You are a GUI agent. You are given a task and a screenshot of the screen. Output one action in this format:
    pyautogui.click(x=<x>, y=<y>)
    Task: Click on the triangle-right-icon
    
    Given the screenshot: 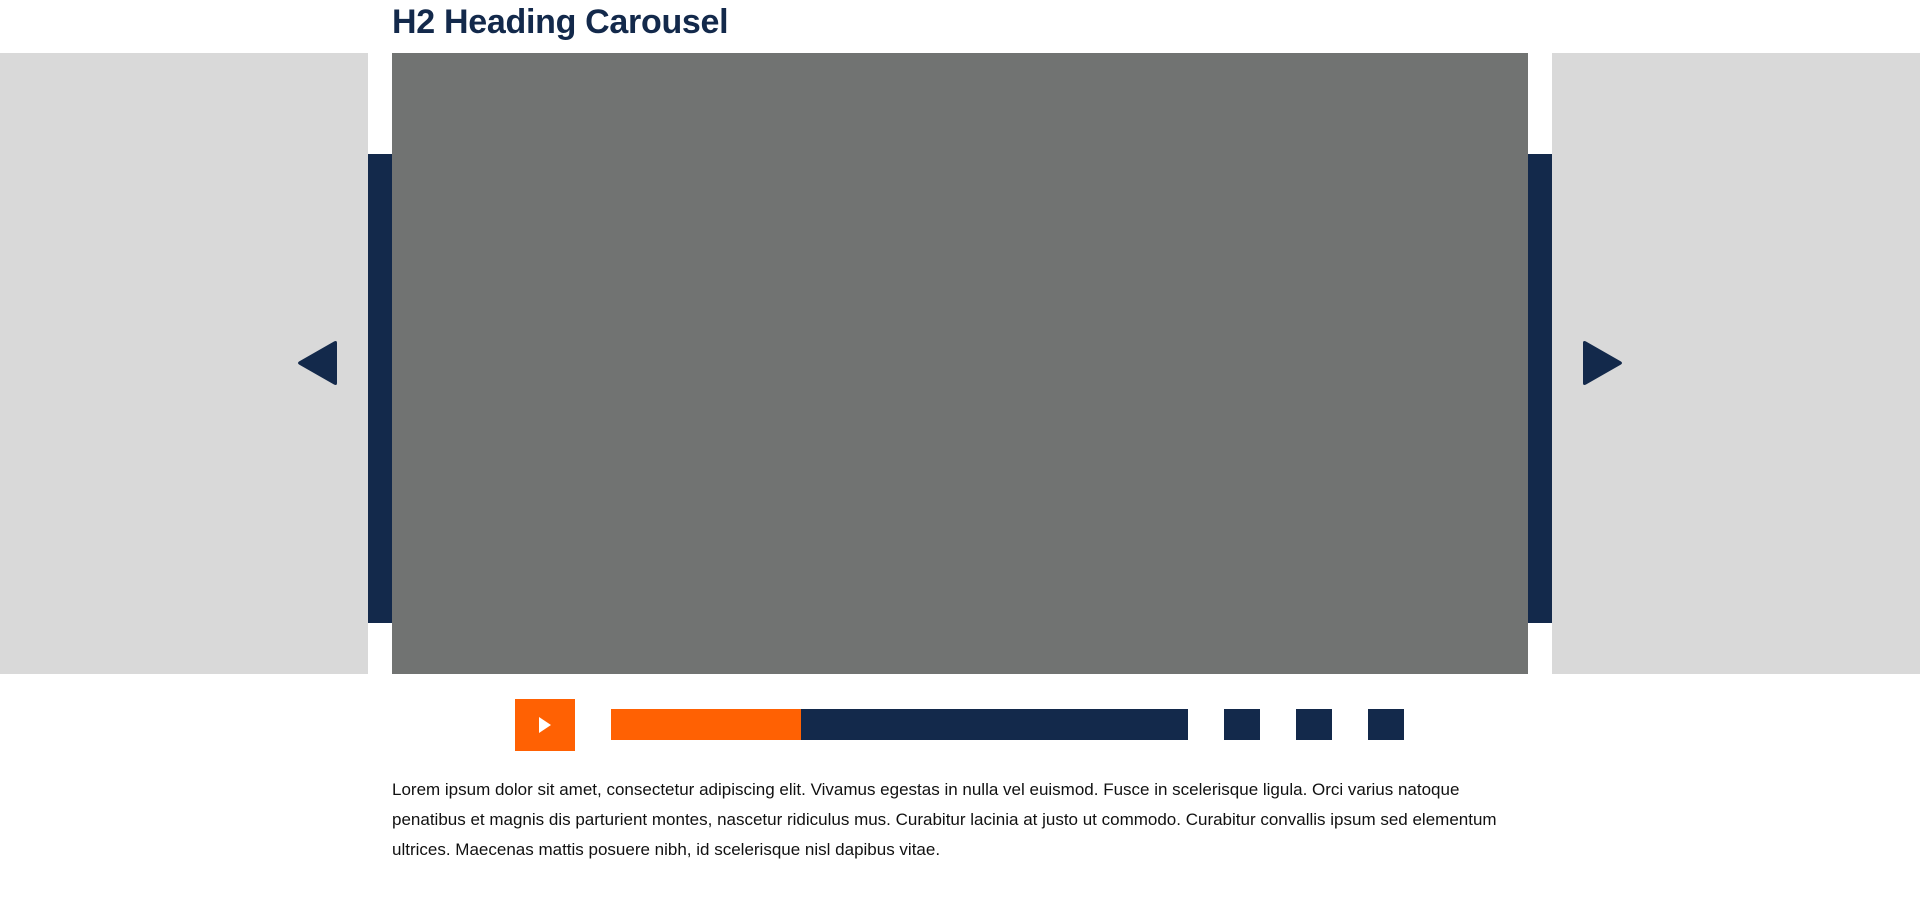 What is the action you would take?
    pyautogui.click(x=1602, y=363)
    